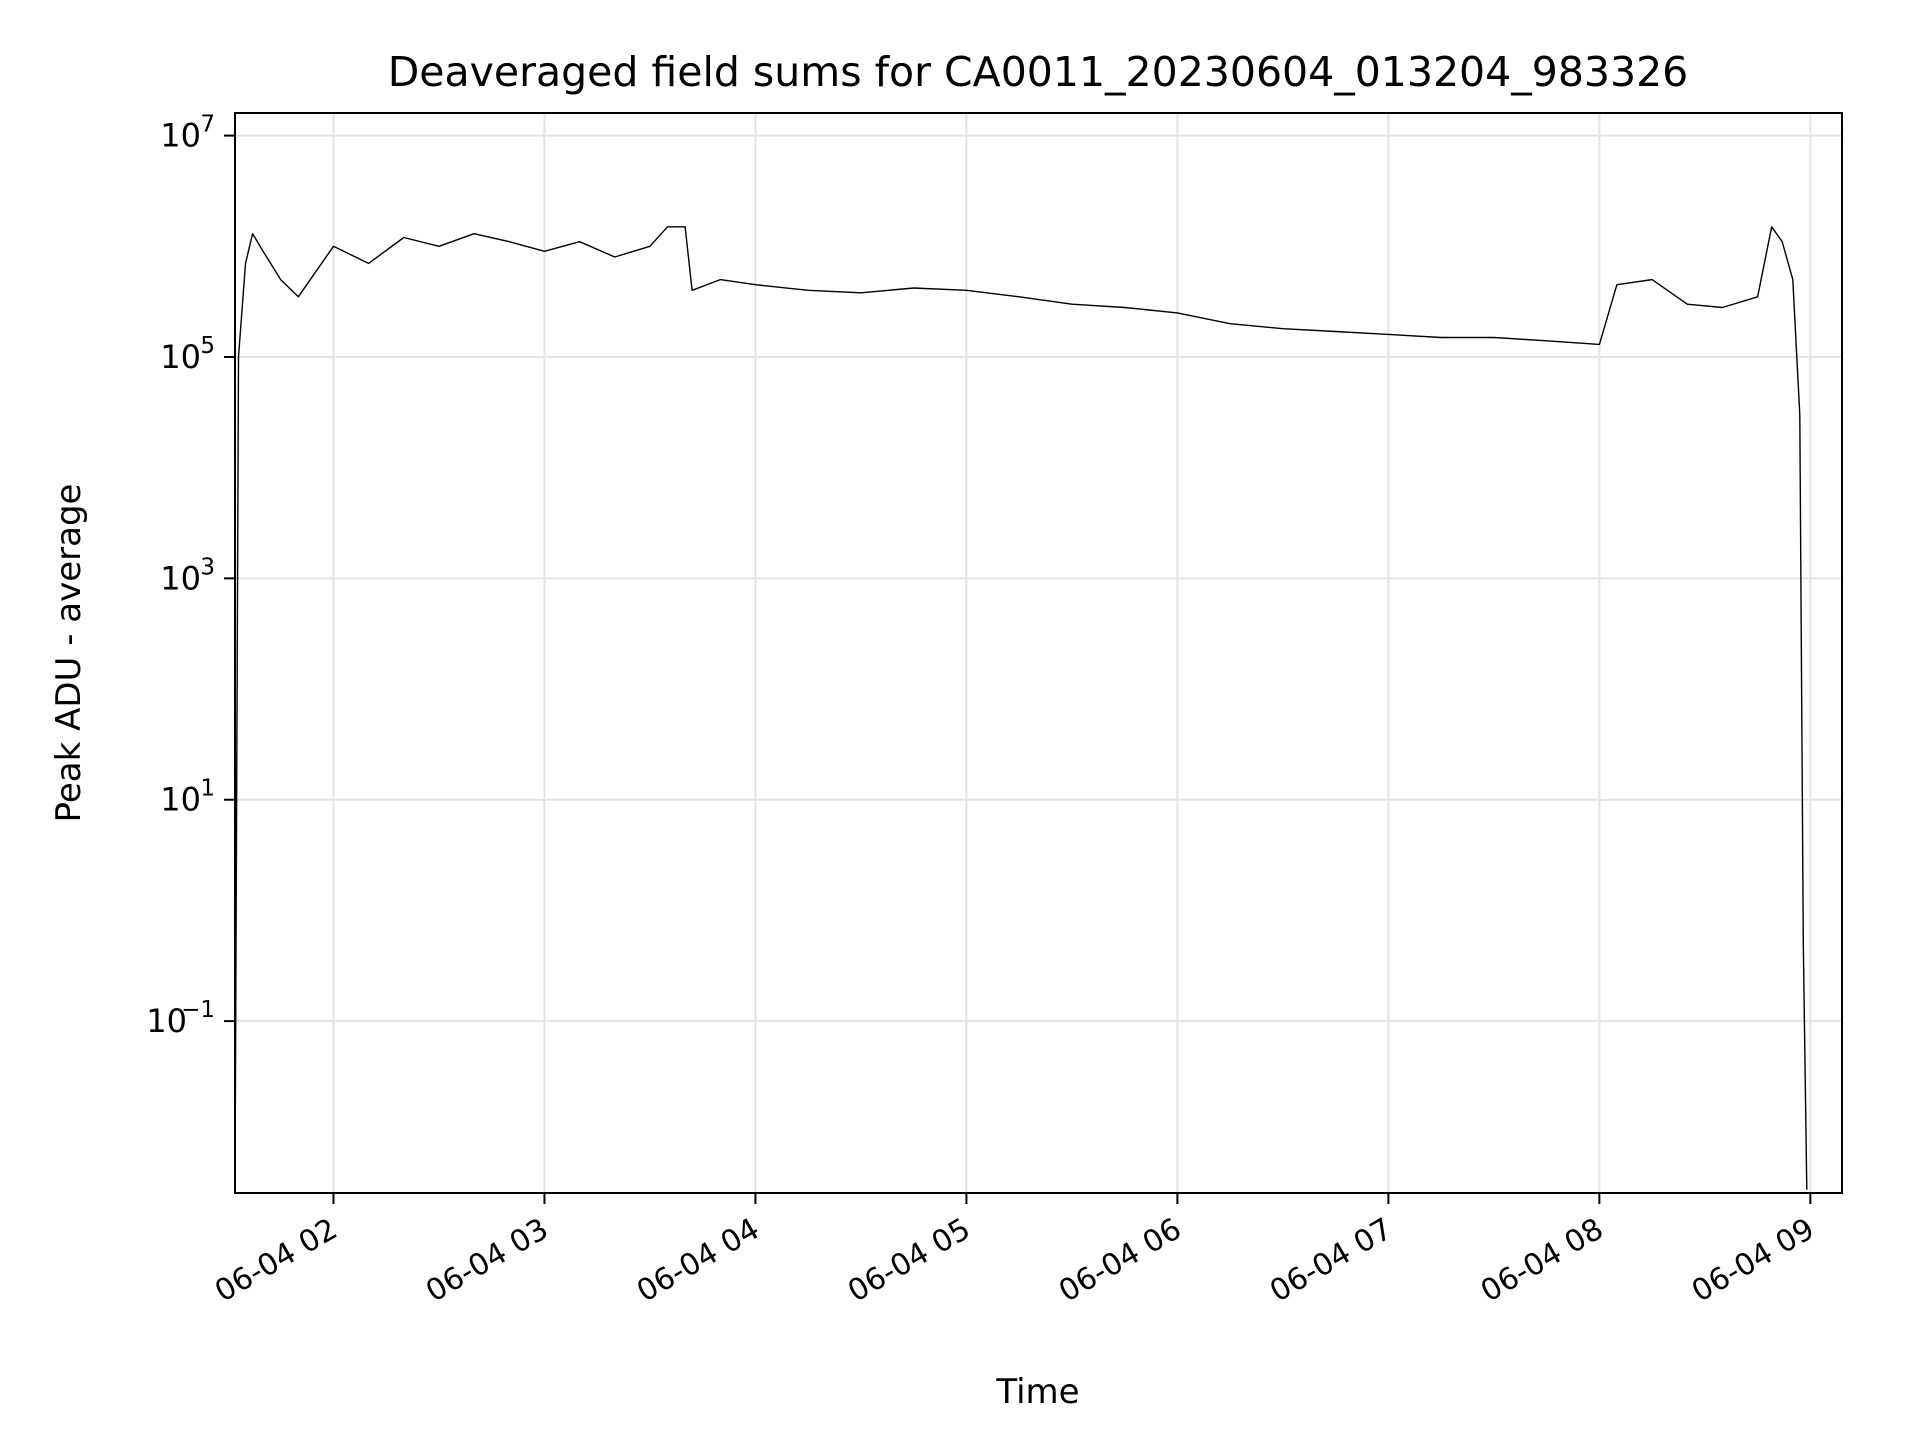 The image size is (1920, 1440). I want to click on y-tick-exponent: 3, so click(207, 567).